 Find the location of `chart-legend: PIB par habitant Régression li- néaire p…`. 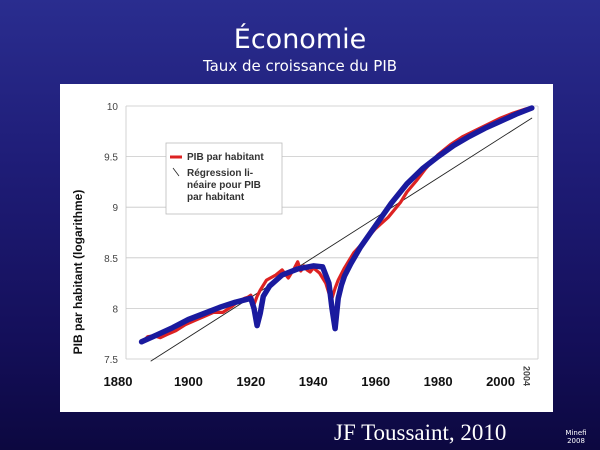

chart-legend: PIB par habitant Régression li- néaire p… is located at coordinates (224, 178).